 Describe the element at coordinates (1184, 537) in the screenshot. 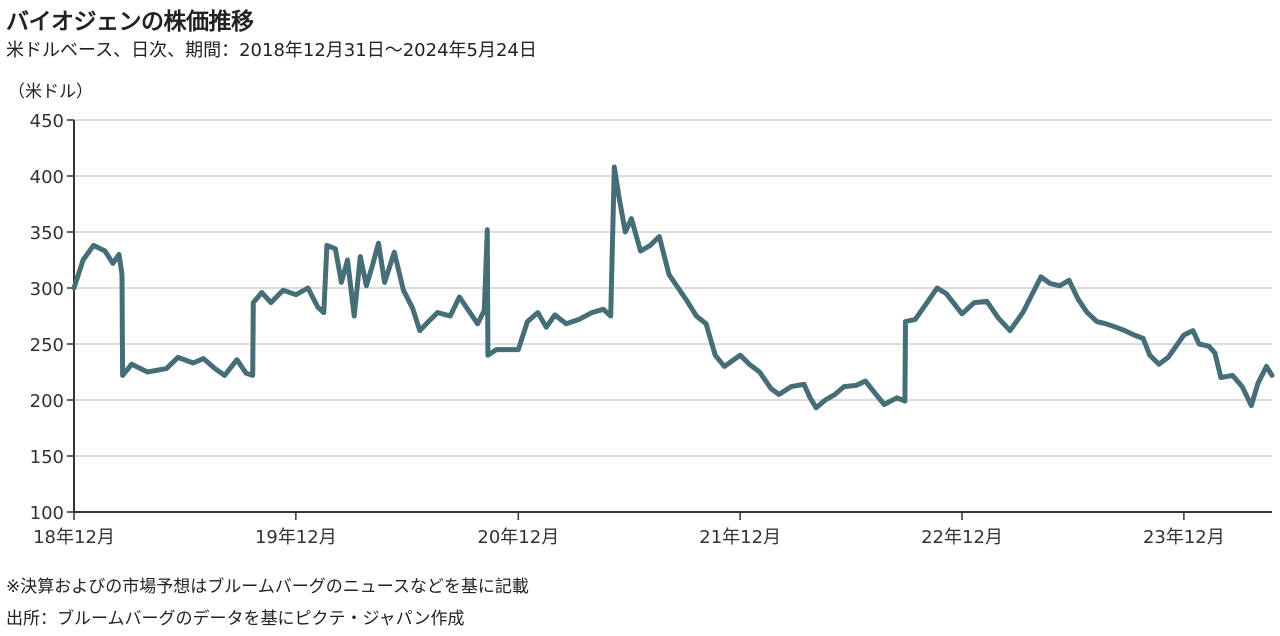

I see `x-tick-label: 23年12月` at that location.